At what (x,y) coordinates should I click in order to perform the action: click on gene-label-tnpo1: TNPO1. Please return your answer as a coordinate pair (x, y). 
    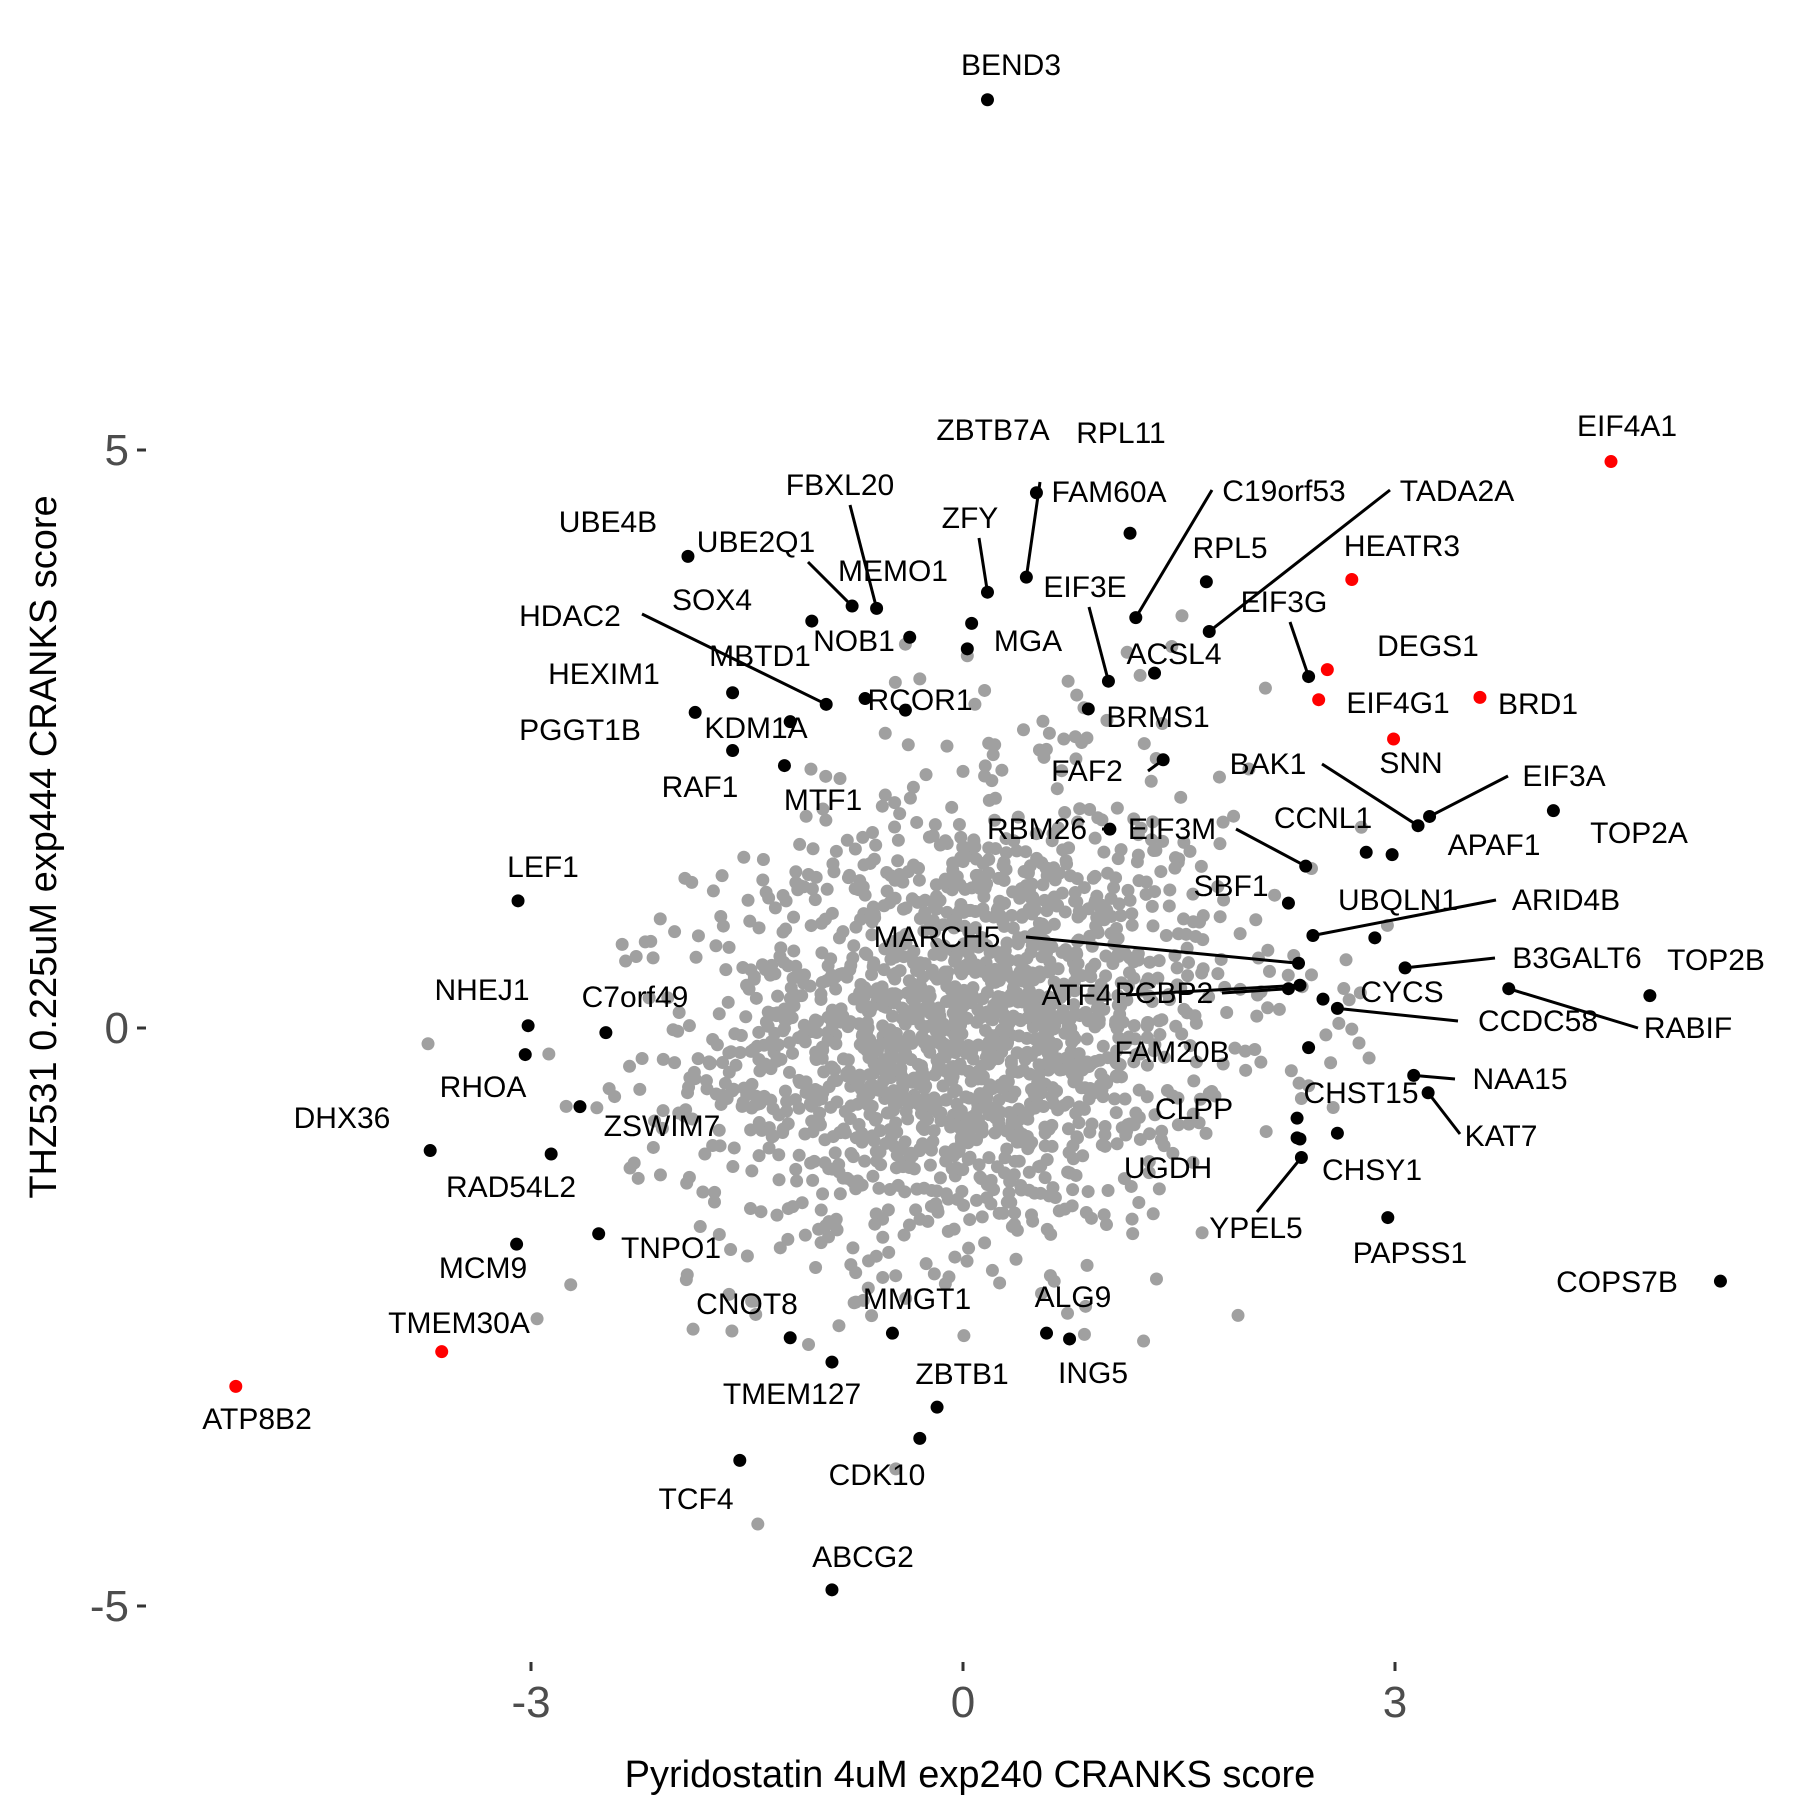
    Looking at the image, I should click on (671, 1248).